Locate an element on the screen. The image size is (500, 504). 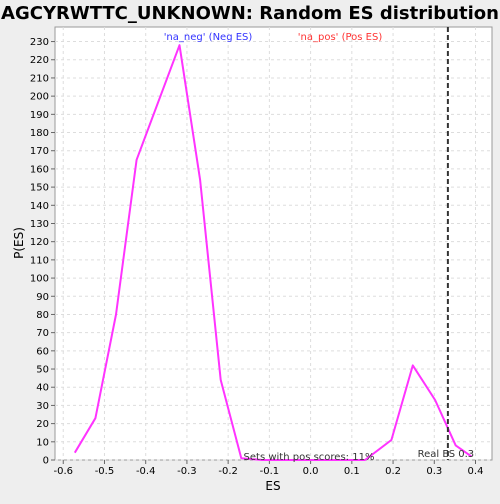
x-tick-label: -0.2 is located at coordinates (228, 471).